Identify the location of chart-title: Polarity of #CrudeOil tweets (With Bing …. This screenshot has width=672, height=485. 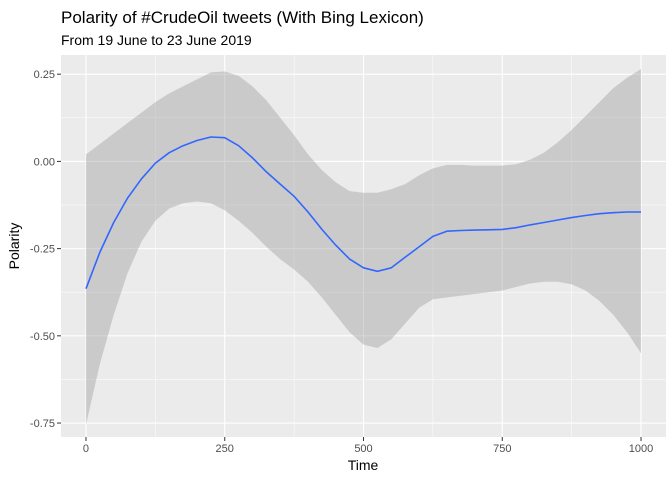
(242, 17).